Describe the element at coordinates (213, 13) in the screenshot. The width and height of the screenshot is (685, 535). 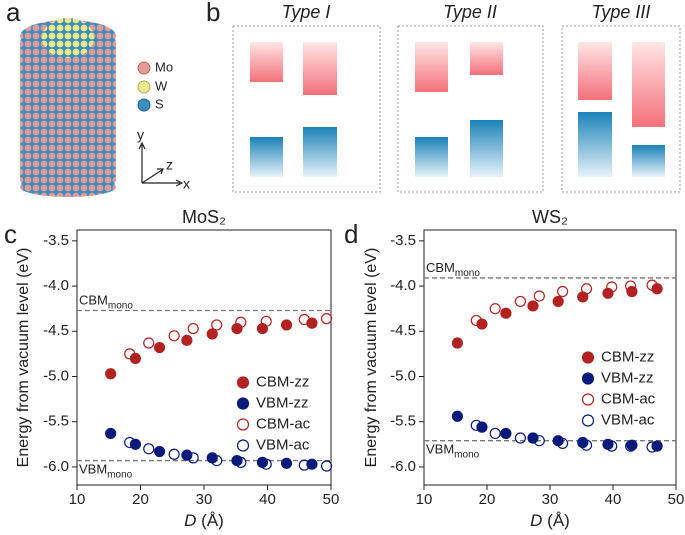
I see `panel-label: b` at that location.